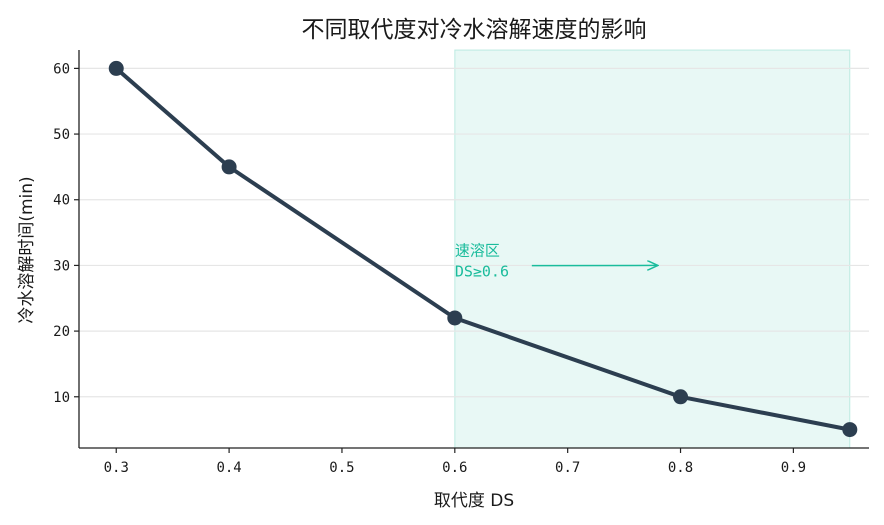 This screenshot has height=525, width=884. Describe the element at coordinates (116, 468) in the screenshot. I see `x-tick-label: 0.3` at that location.